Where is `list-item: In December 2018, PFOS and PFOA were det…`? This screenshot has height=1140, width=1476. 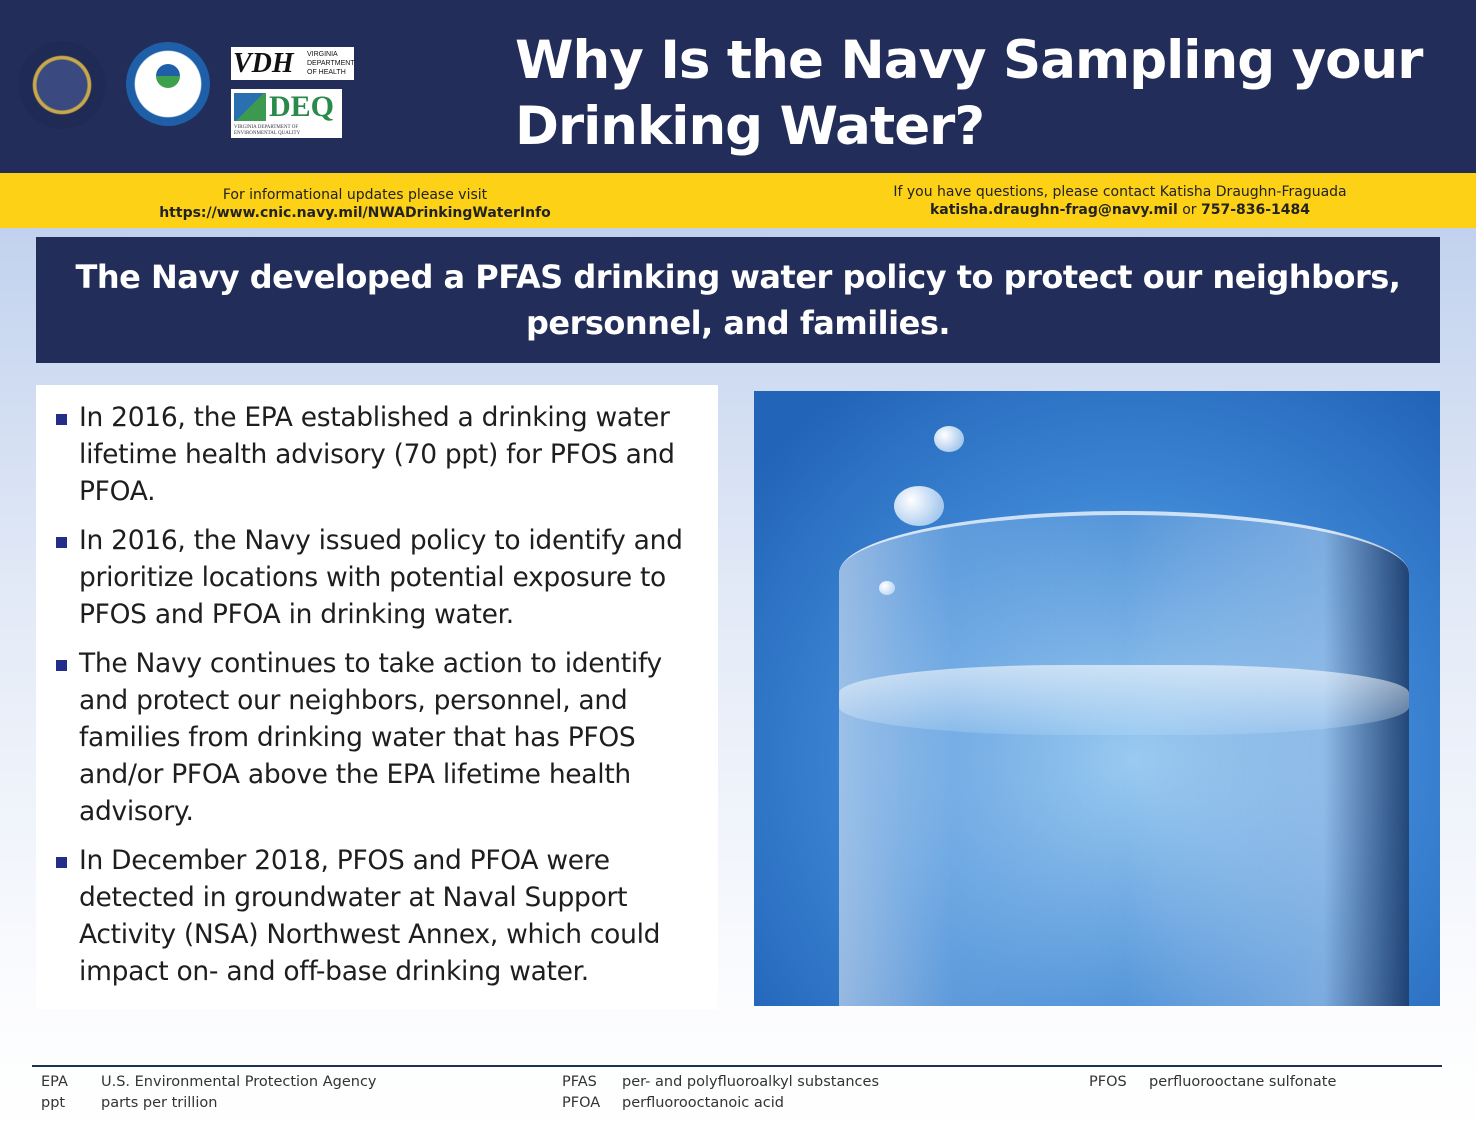 list-item: In December 2018, PFOS and PFOA were det… is located at coordinates (382, 916).